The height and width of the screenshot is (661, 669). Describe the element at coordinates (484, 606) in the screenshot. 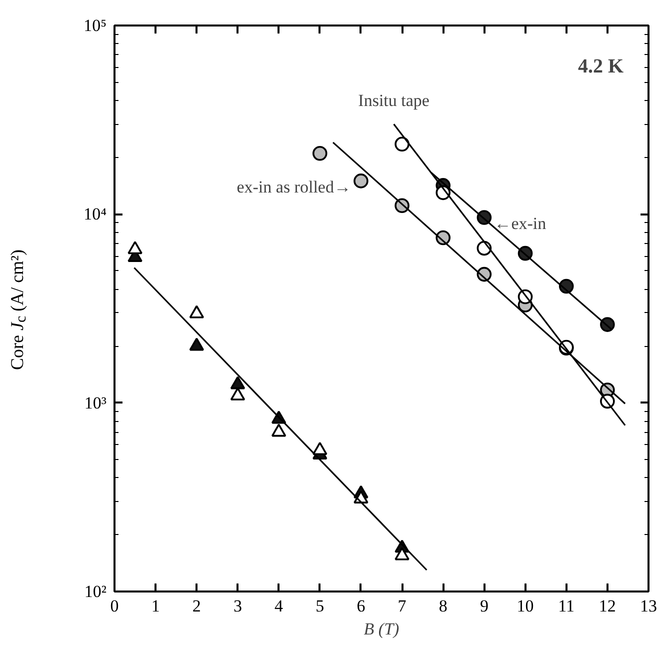

I see `x-tick-label: 9` at that location.